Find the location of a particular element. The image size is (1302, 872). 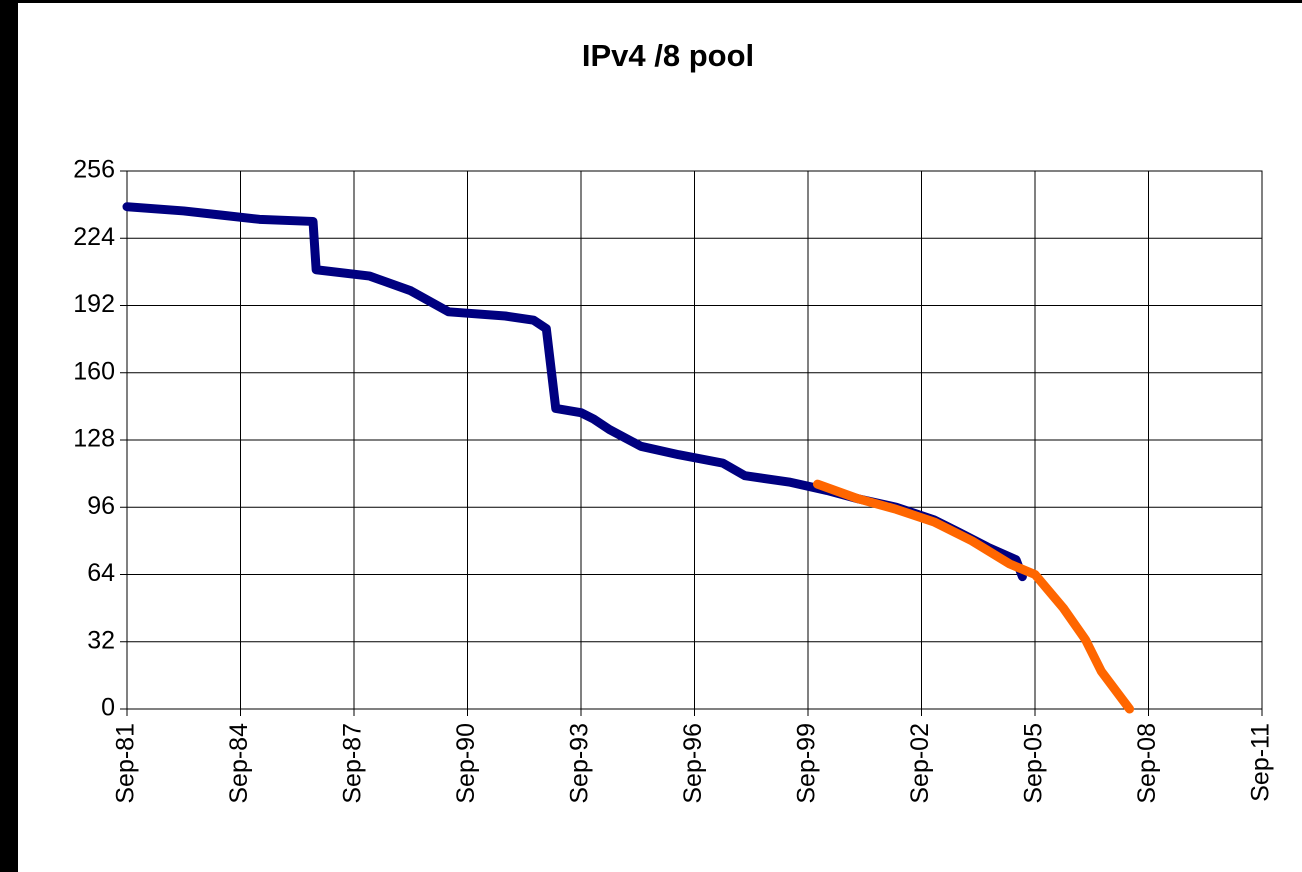

x-tick-label: Sep-11 is located at coordinates (1261, 762).